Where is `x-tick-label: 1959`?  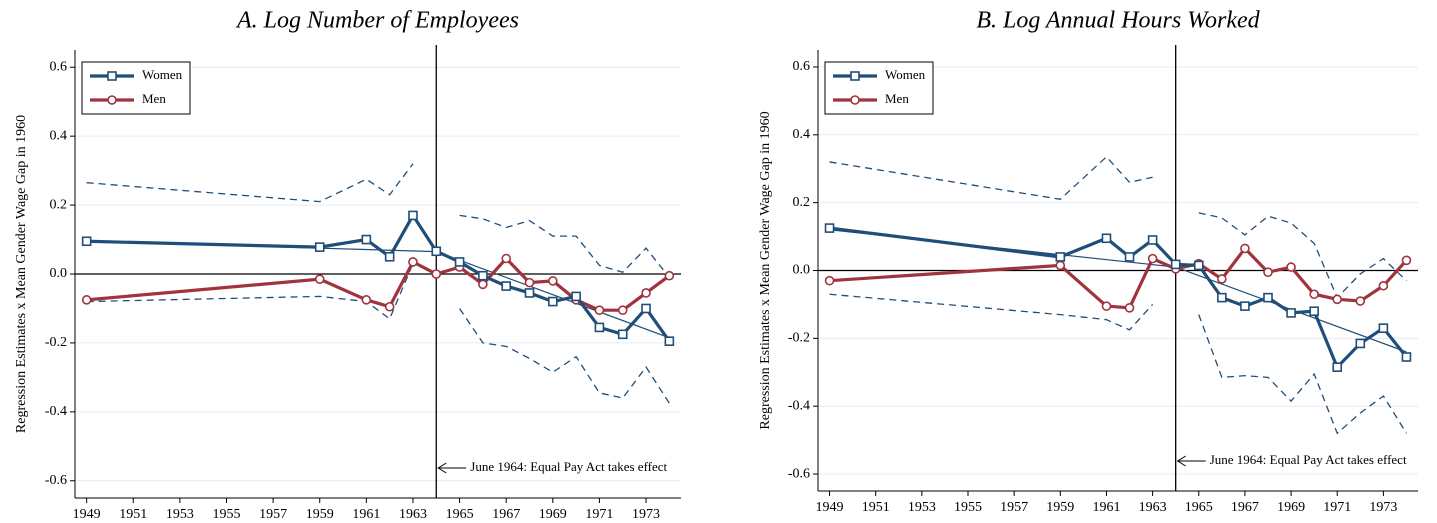
x-tick-label: 1959 is located at coordinates (1060, 507).